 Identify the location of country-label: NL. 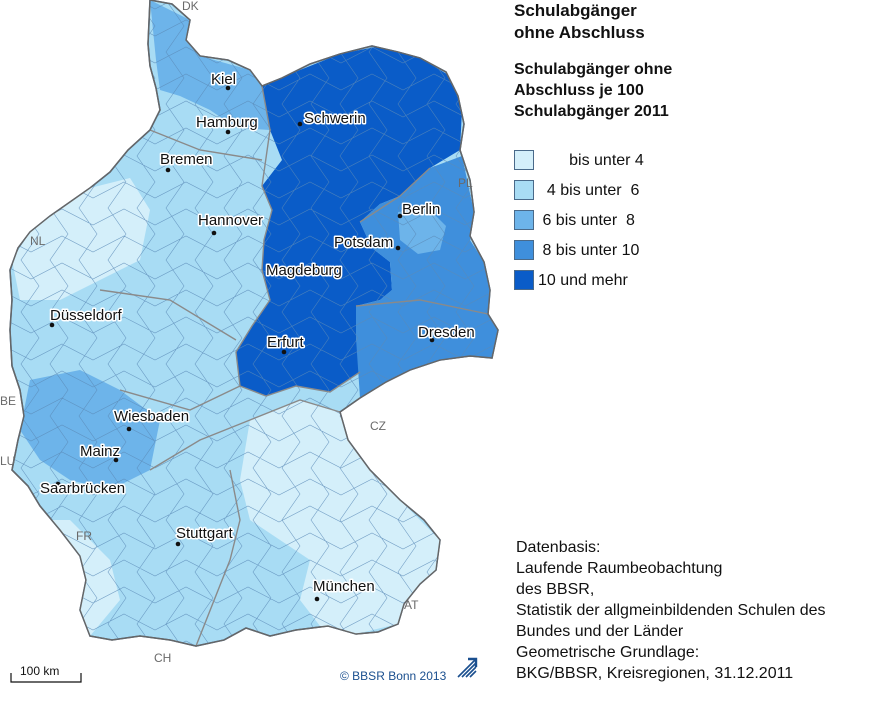
(38, 241).